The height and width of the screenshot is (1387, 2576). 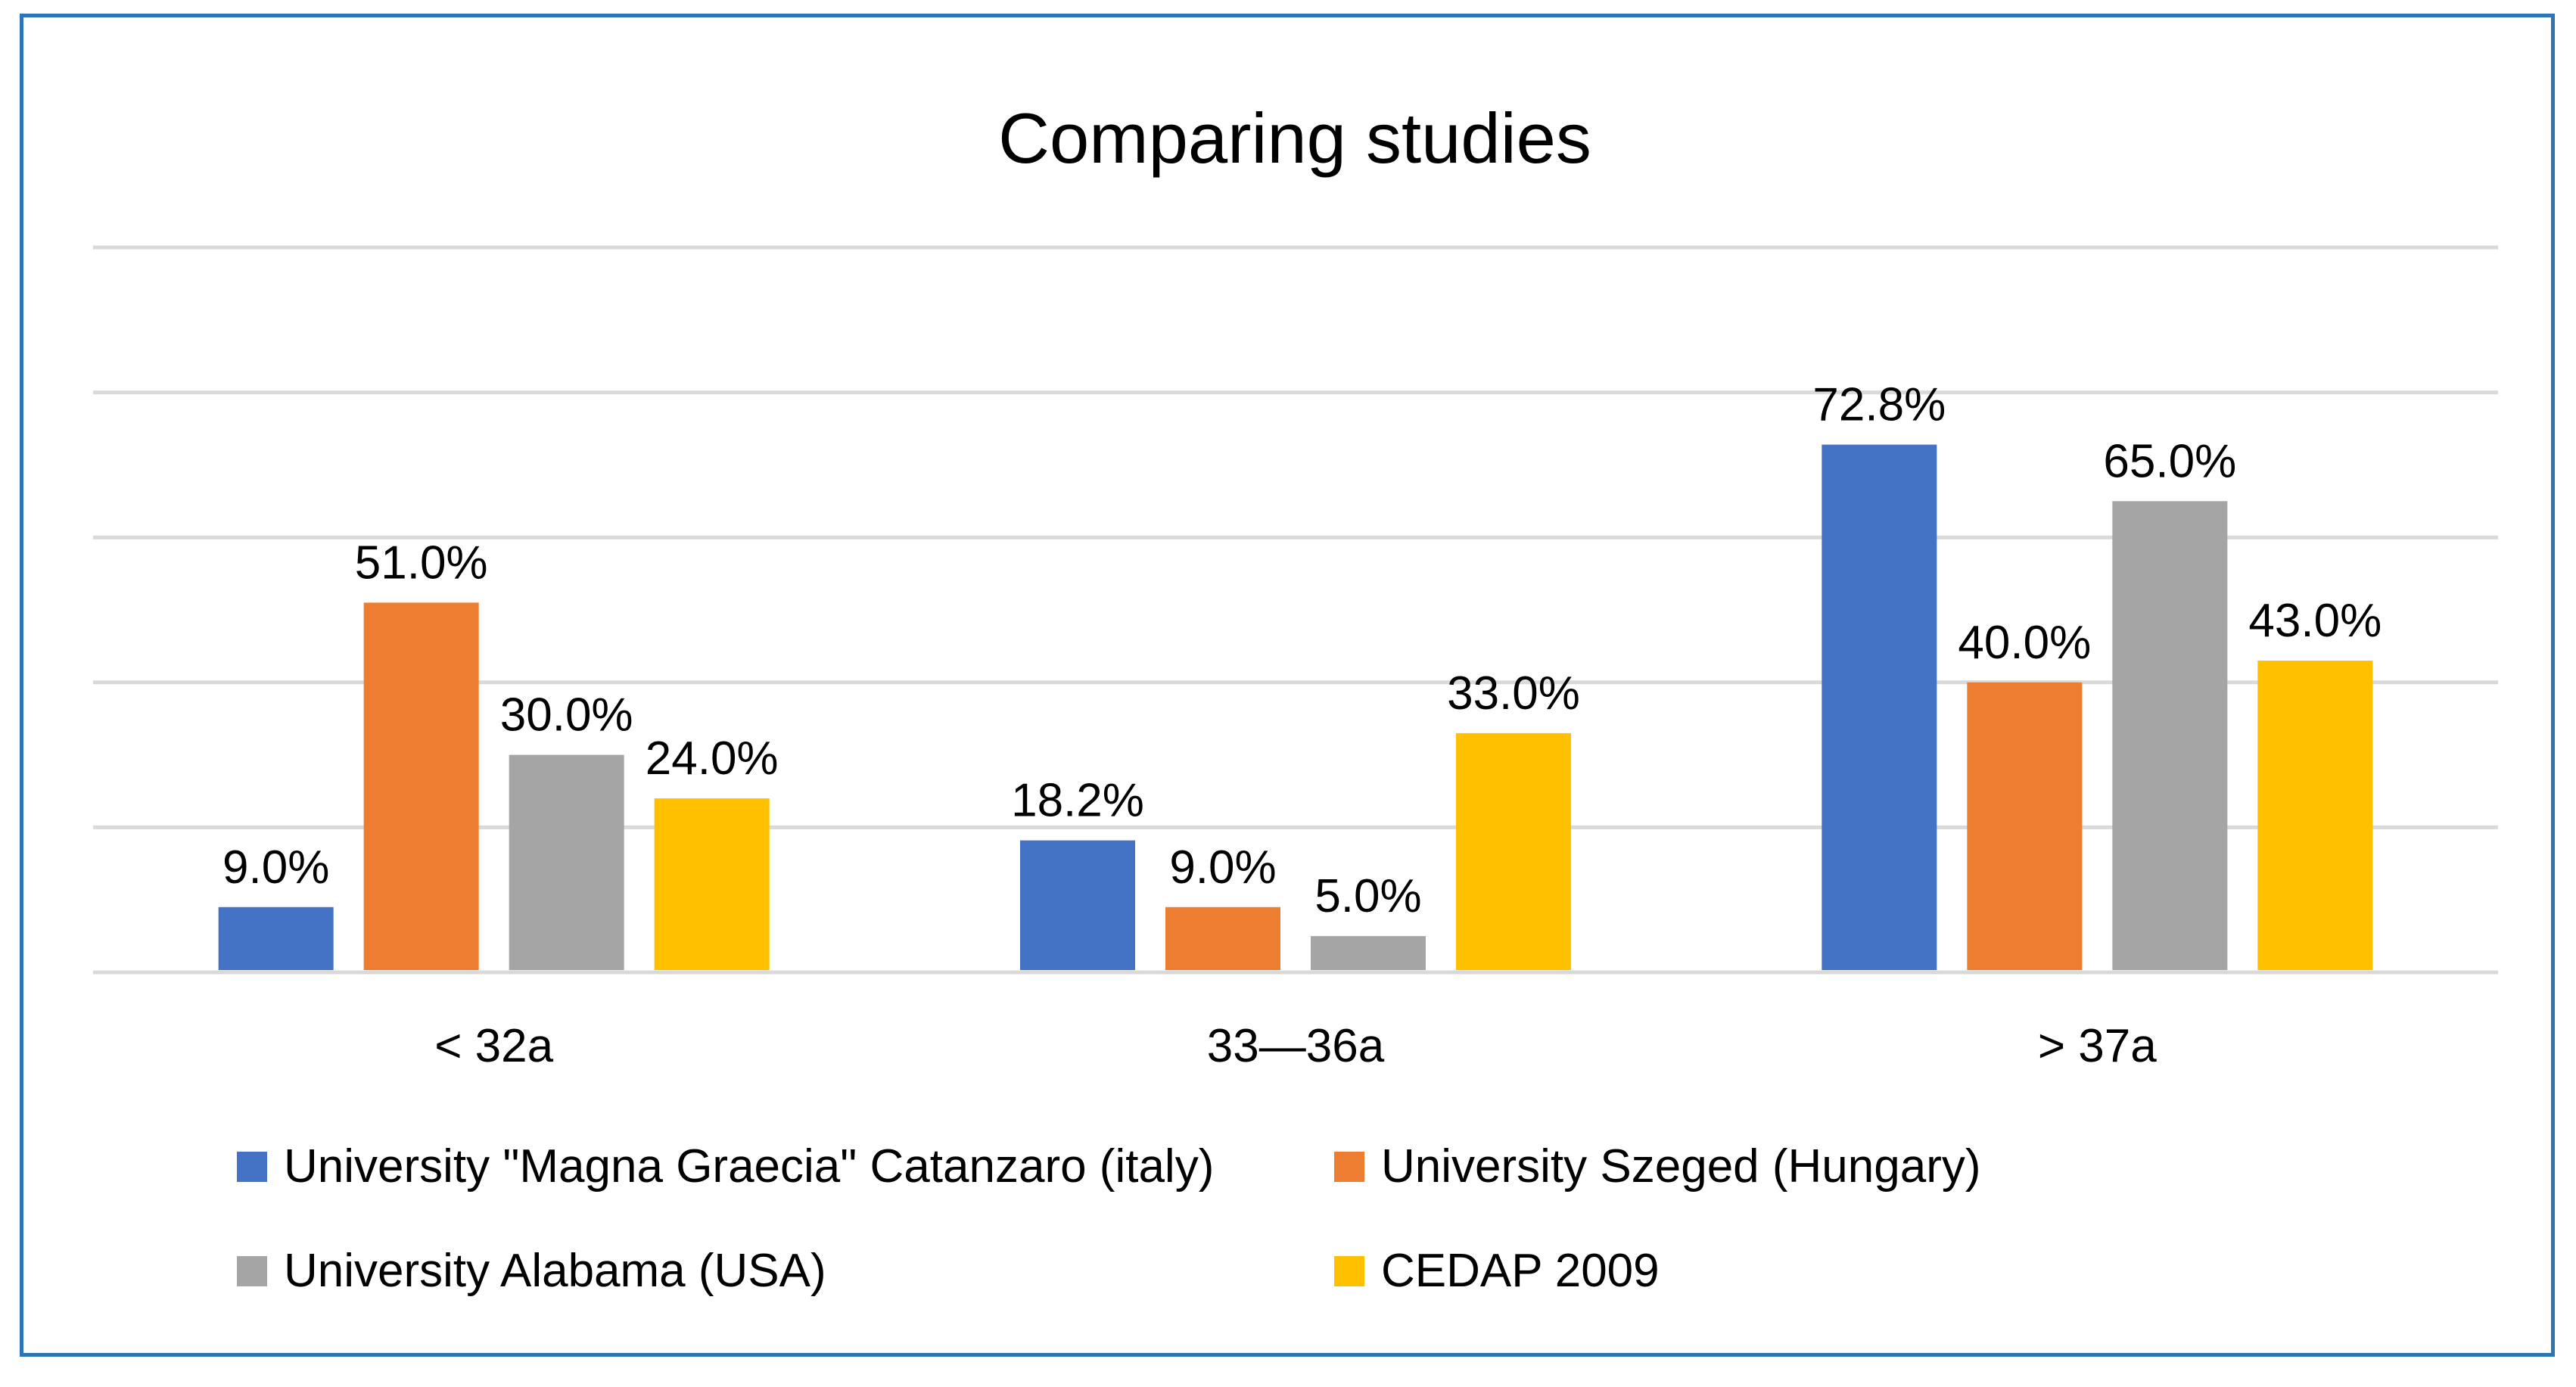 What do you see at coordinates (1367, 896) in the screenshot?
I see `data-label: 5.0%` at bounding box center [1367, 896].